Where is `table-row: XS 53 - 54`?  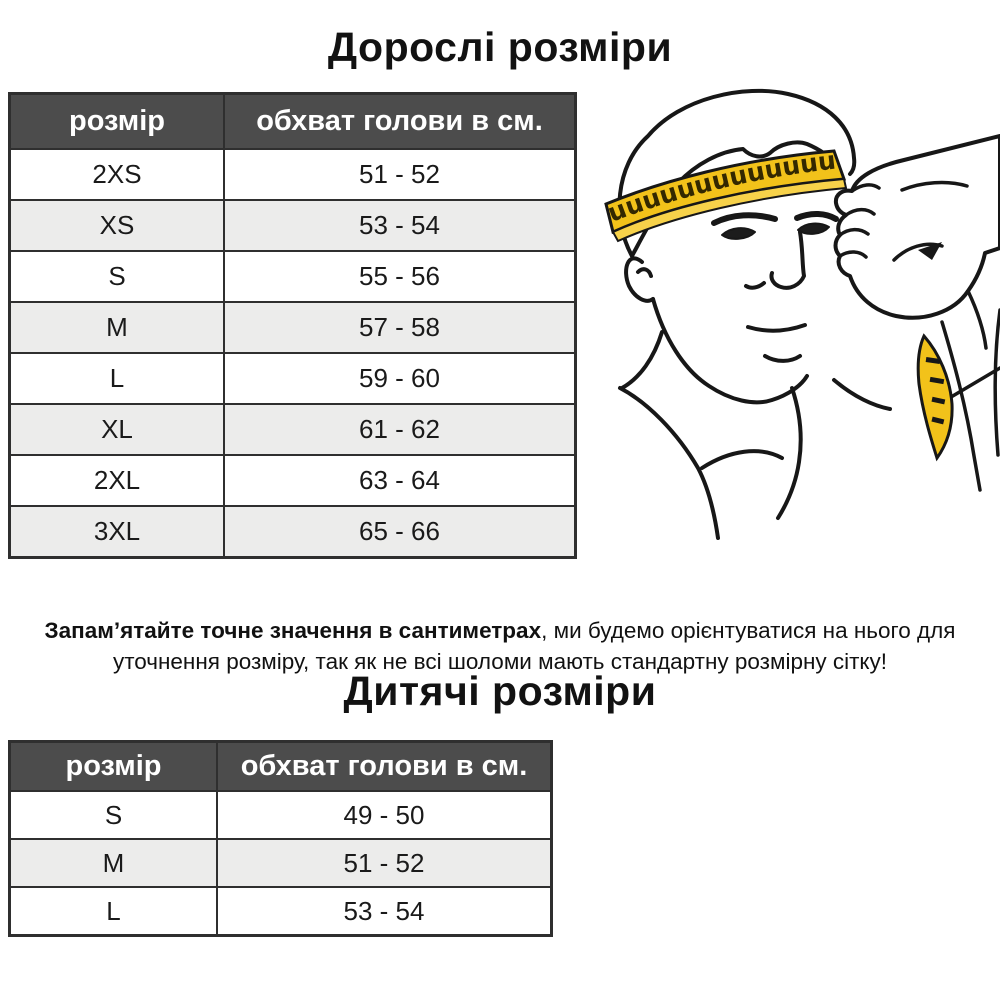 table-row: XS 53 - 54 is located at coordinates (292, 225).